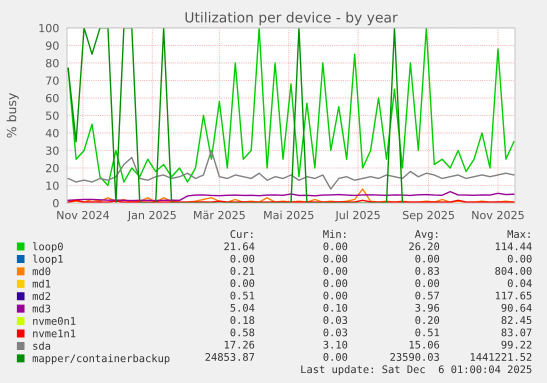 This screenshot has width=547, height=383. What do you see at coordinates (427, 270) in the screenshot?
I see `text: 0.83` at bounding box center [427, 270].